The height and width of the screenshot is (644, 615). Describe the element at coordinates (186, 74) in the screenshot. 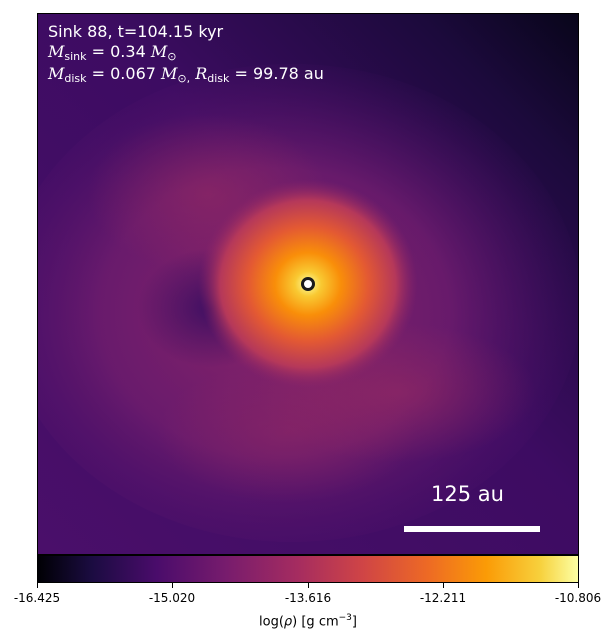

I see `disk-properties: Mdisk = 0.067 M⊙, Rdisk = 99.78 au` at that location.